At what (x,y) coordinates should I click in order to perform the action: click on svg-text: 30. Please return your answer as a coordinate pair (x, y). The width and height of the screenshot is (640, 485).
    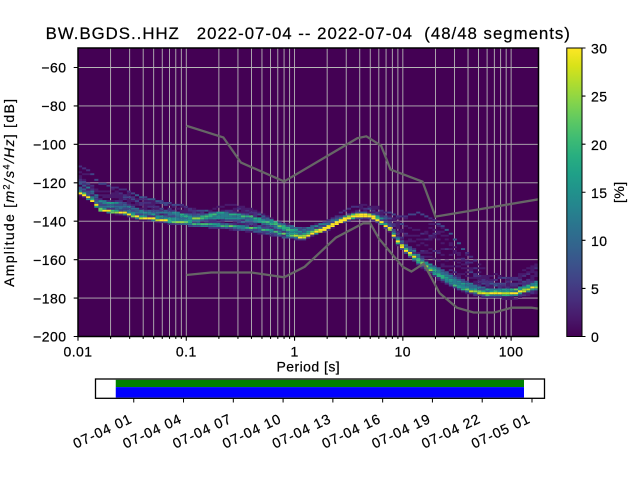
    Looking at the image, I should click on (599, 49).